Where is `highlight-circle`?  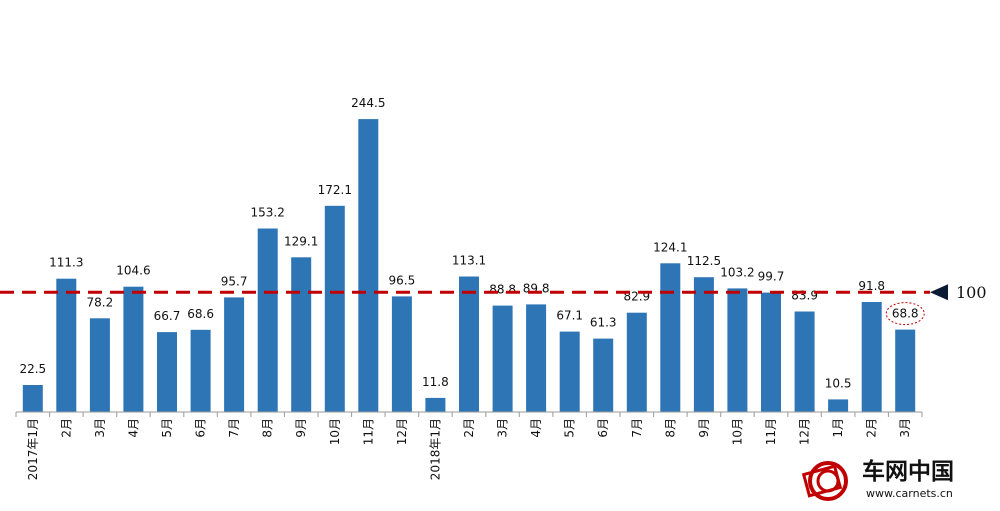
highlight-circle is located at coordinates (905, 314).